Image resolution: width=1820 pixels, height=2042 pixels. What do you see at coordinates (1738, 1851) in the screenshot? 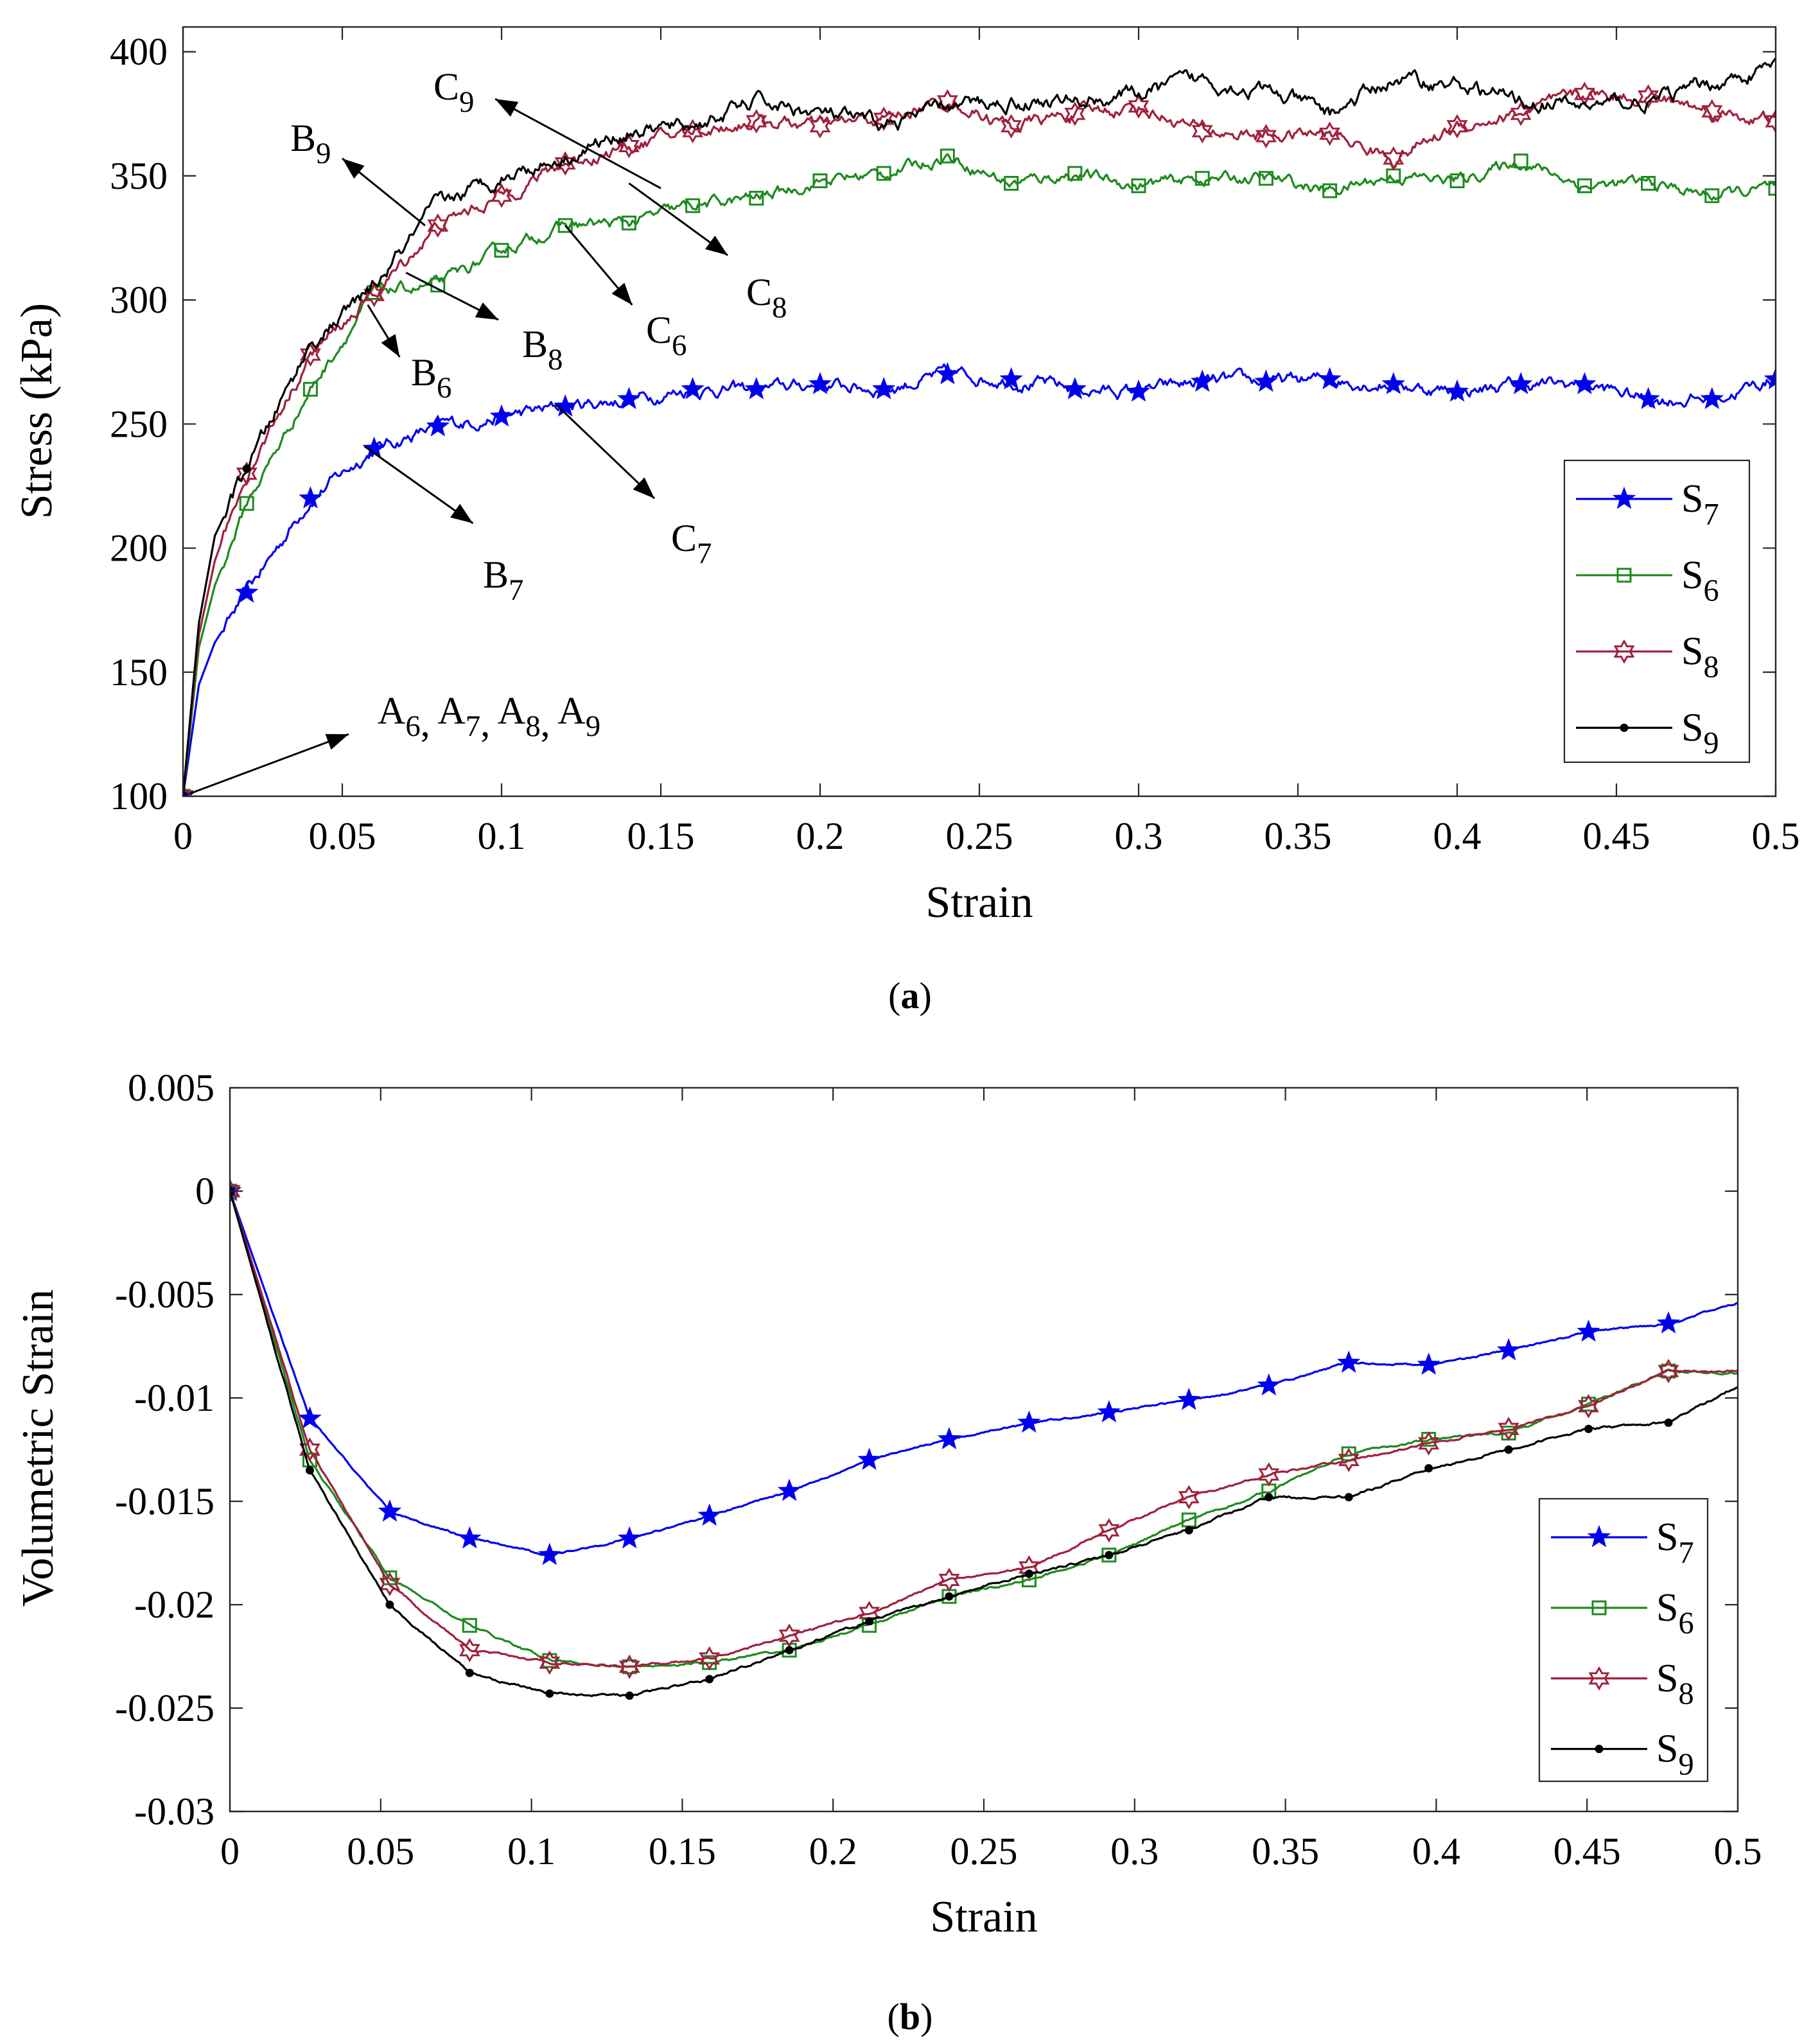
I see `x-tick-label: 0.5` at bounding box center [1738, 1851].